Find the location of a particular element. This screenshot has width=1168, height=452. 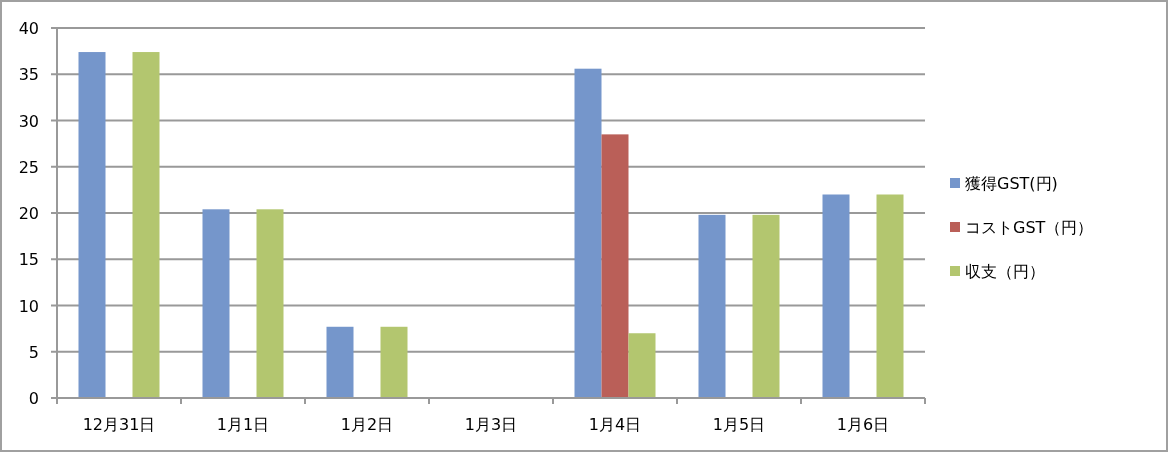

legend-label: コストGST（円） is located at coordinates (1029, 227).